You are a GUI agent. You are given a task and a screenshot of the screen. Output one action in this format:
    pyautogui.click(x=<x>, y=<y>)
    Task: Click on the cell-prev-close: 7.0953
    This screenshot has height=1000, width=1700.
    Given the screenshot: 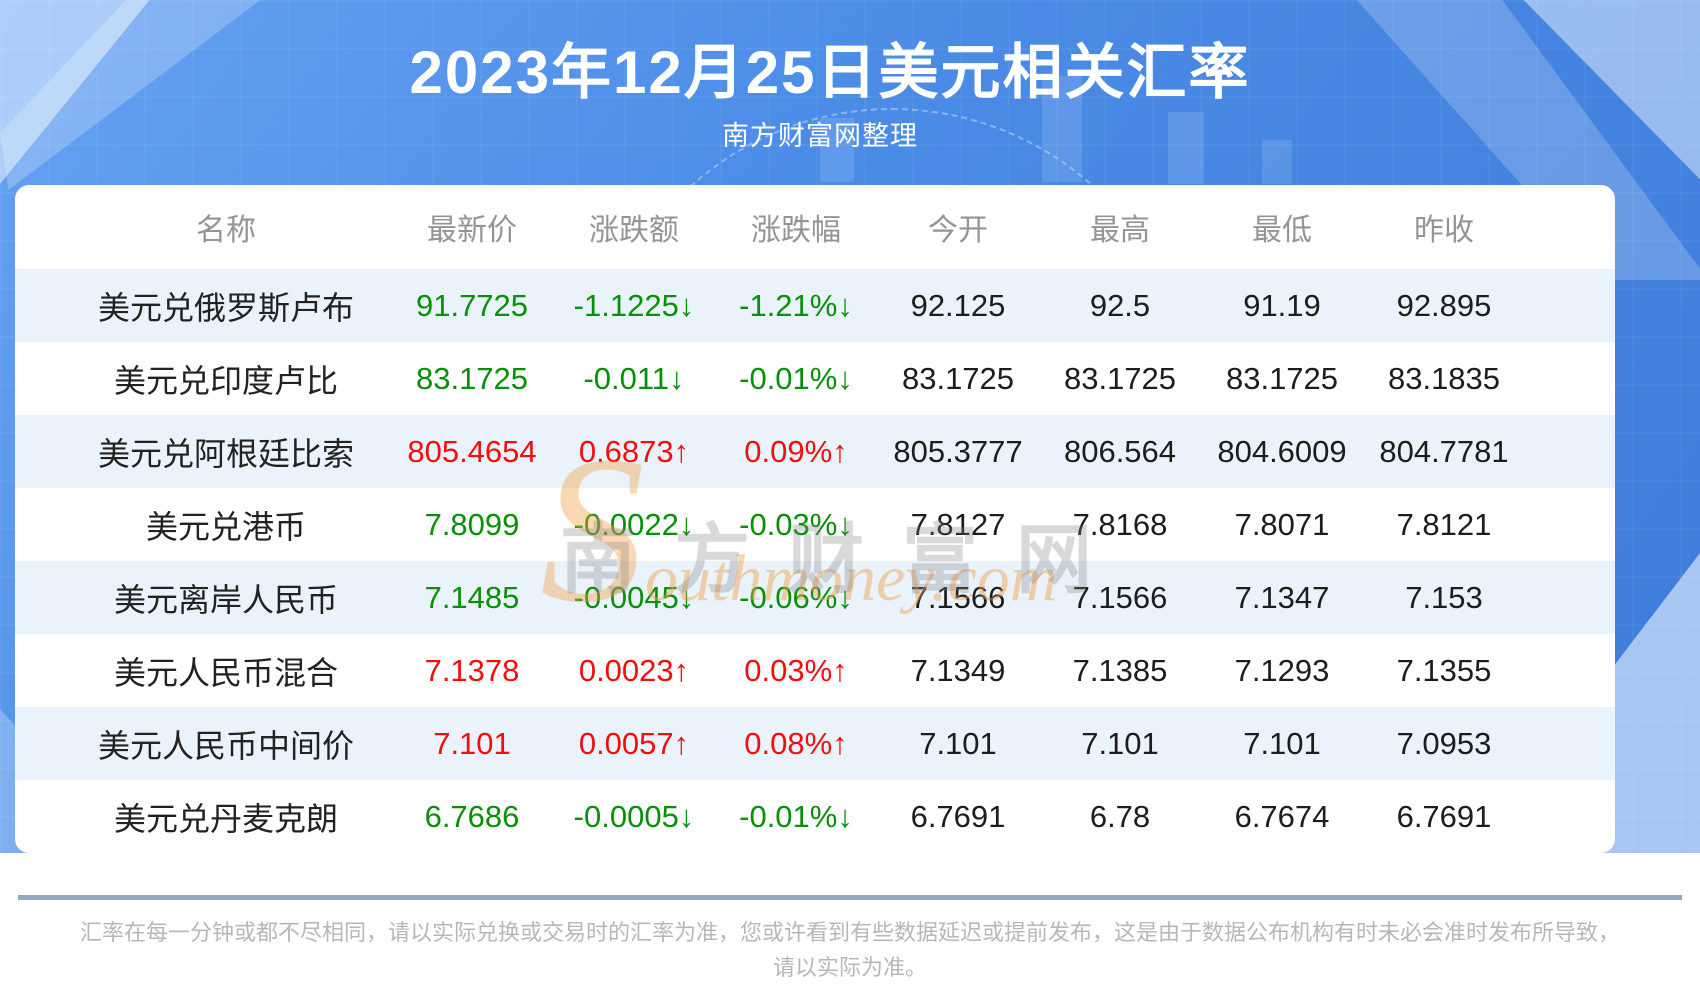 What is the action you would take?
    pyautogui.click(x=1444, y=743)
    